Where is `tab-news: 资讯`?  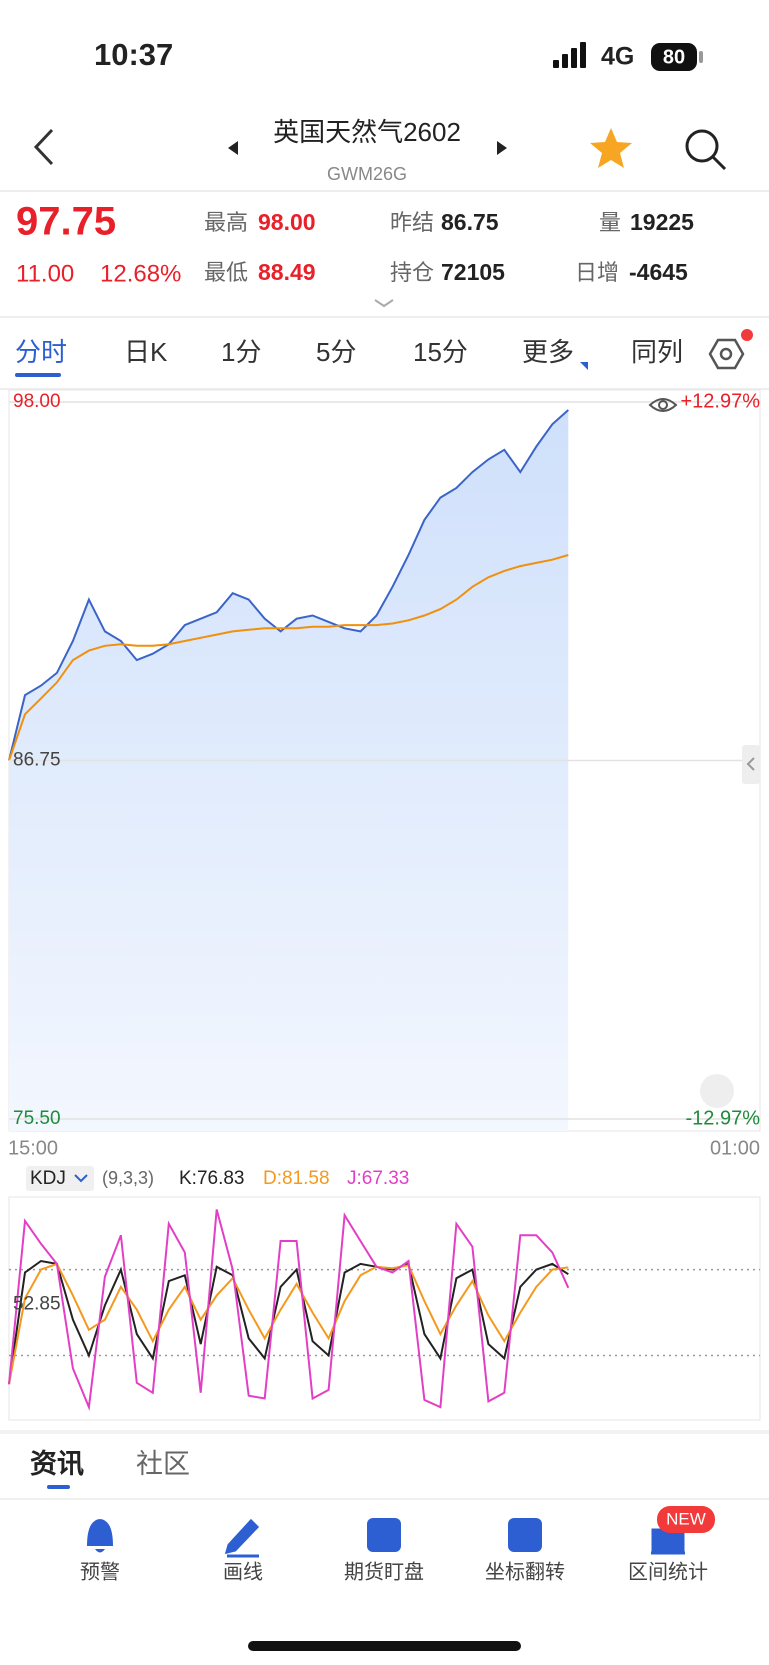
tab-news: 资讯 is located at coordinates (57, 1464).